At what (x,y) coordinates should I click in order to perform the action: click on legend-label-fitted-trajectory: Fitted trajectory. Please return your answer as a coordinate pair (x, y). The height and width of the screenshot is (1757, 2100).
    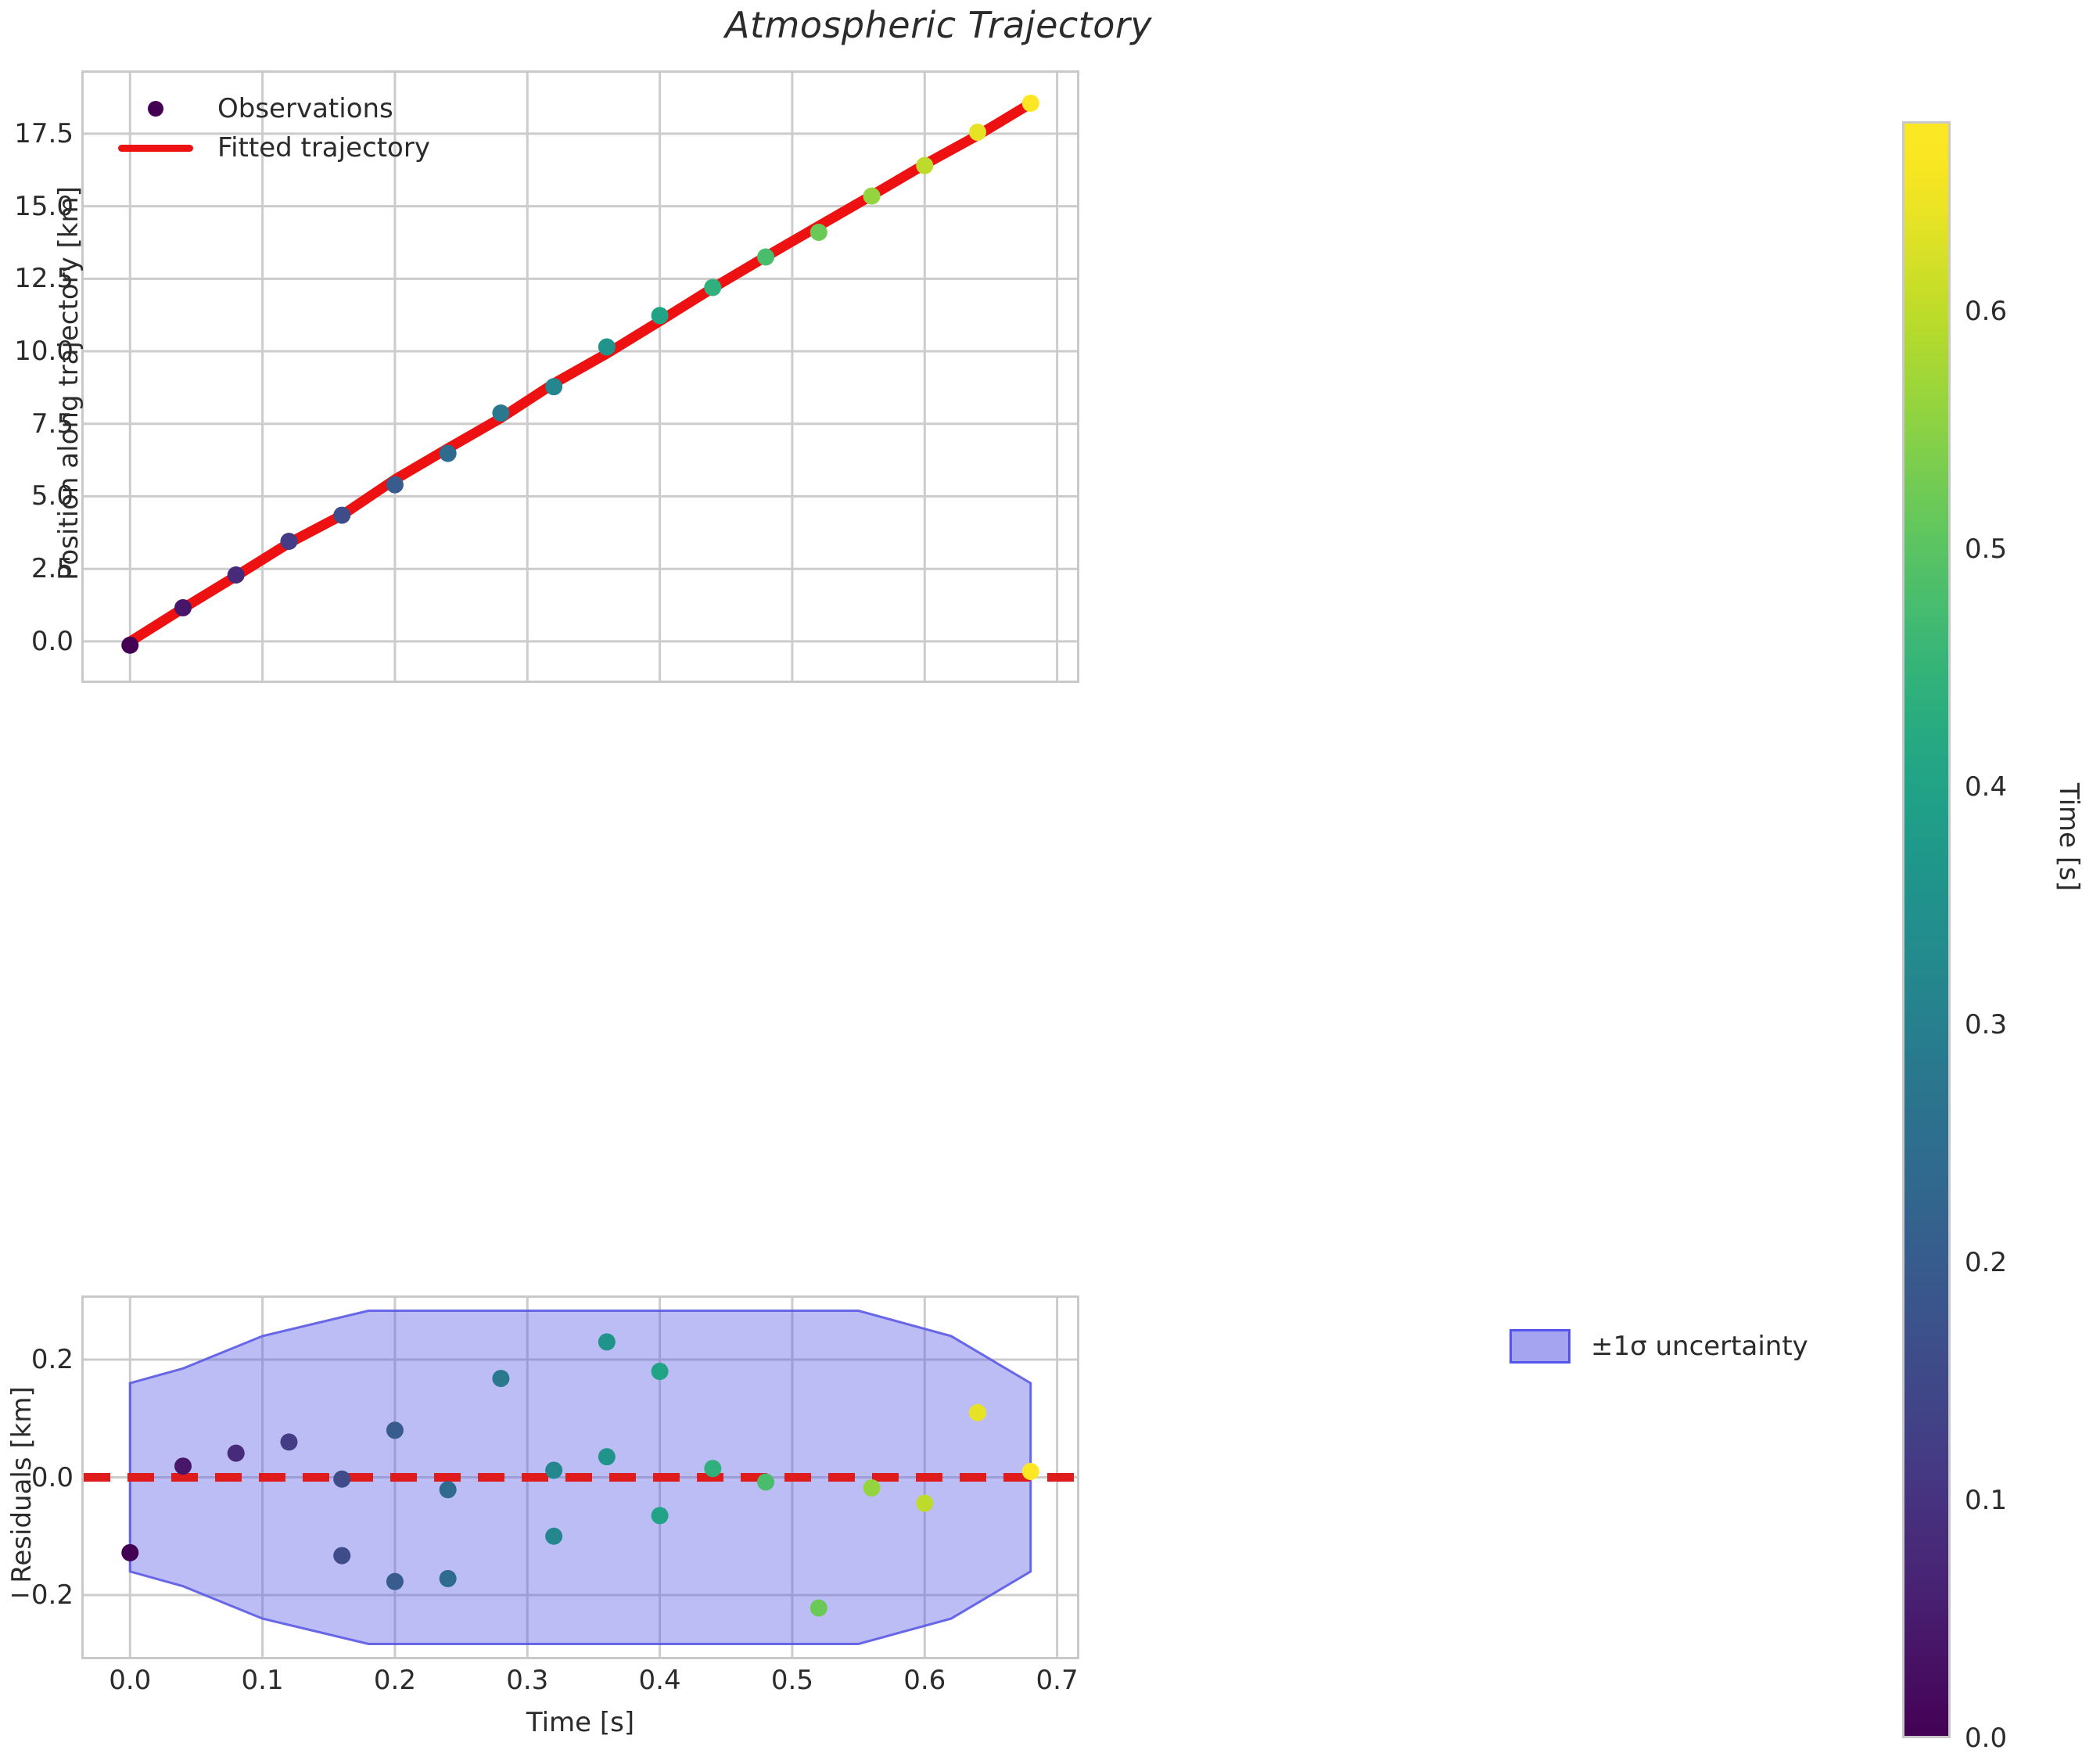
    Looking at the image, I should click on (323, 148).